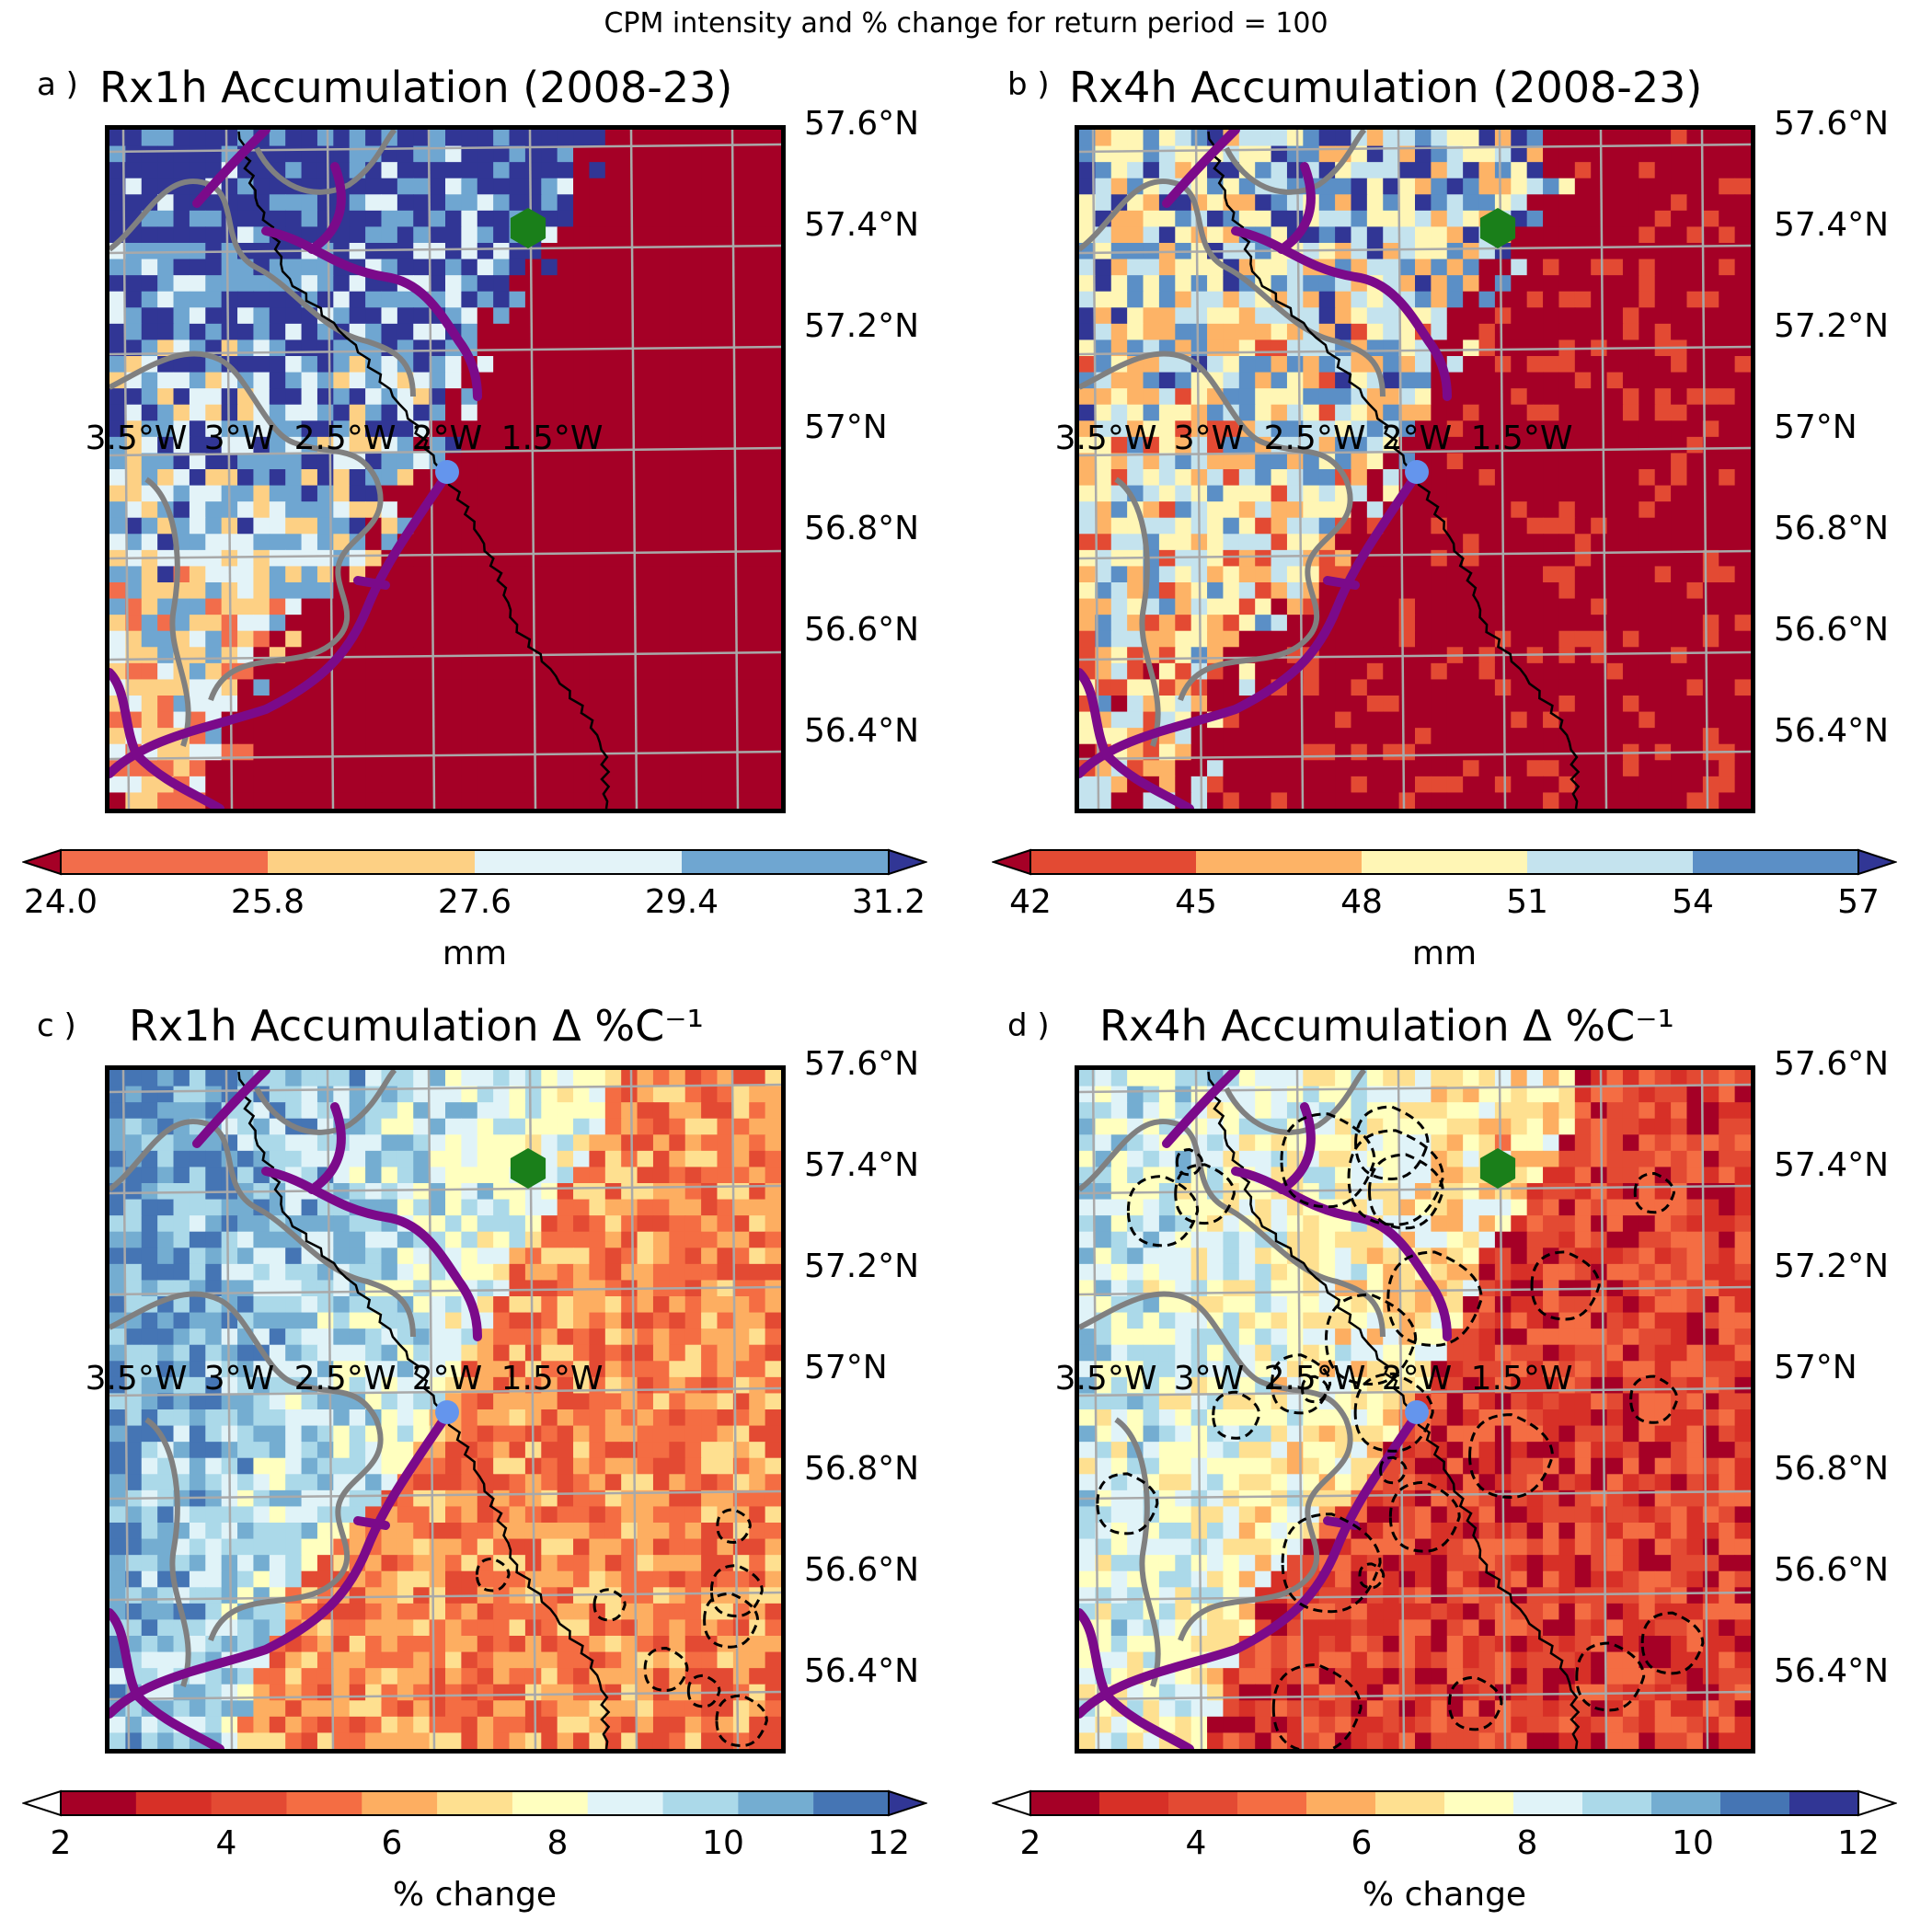 Image resolution: width=1932 pixels, height=1932 pixels. I want to click on colorbar-svg, so click(1444, 1803).